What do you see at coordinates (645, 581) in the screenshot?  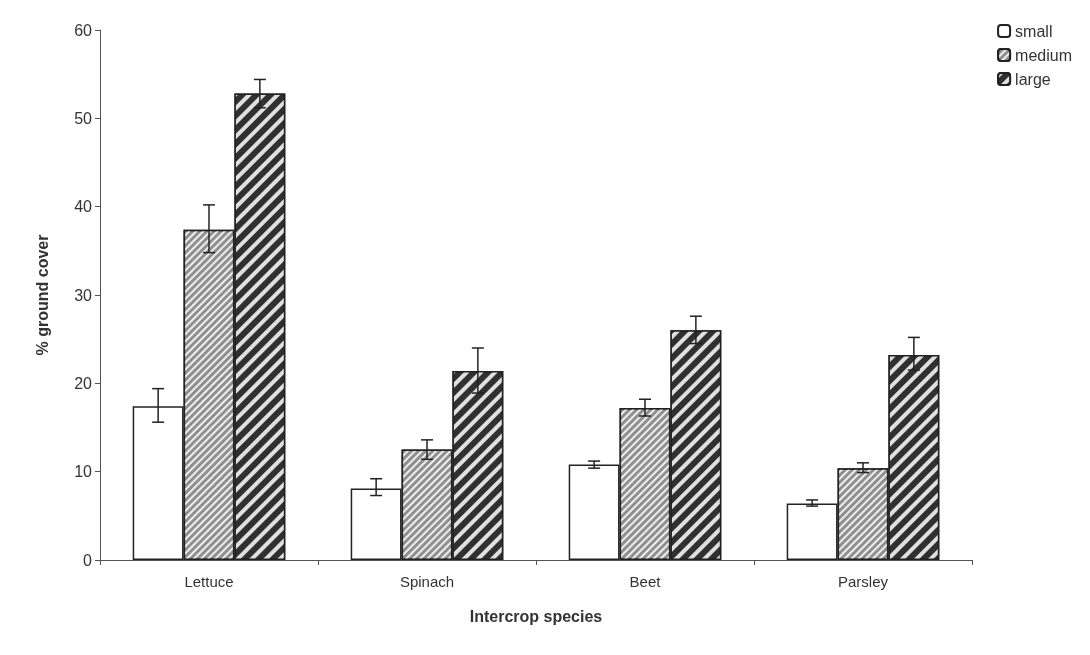 I see `x-tick-label: Beet` at bounding box center [645, 581].